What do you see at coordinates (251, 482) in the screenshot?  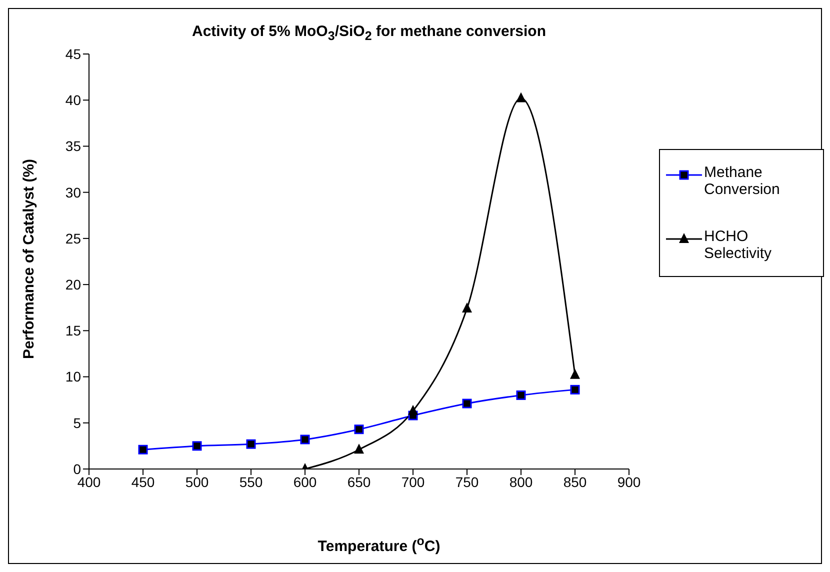 I see `x-tick-label: 550` at bounding box center [251, 482].